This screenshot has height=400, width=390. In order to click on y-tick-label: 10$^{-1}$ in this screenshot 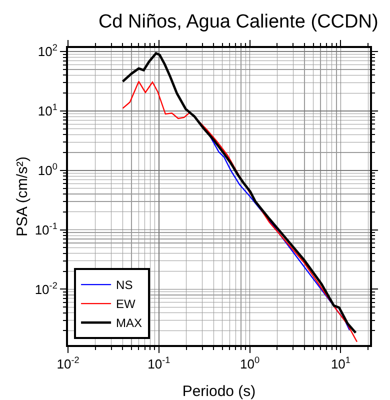, I will do `click(46, 229)`.